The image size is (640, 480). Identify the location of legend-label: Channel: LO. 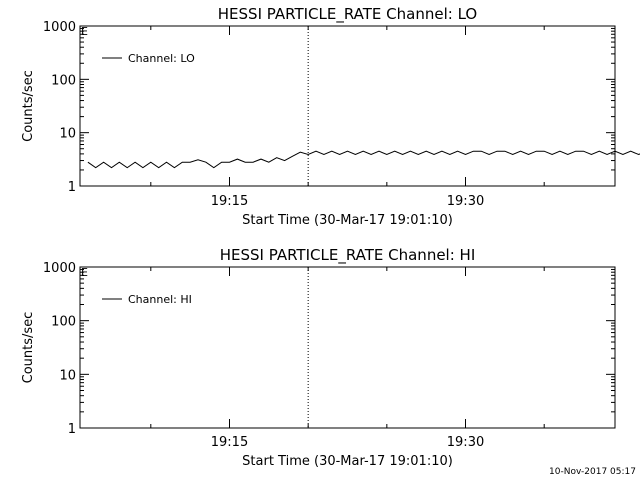
(161, 58).